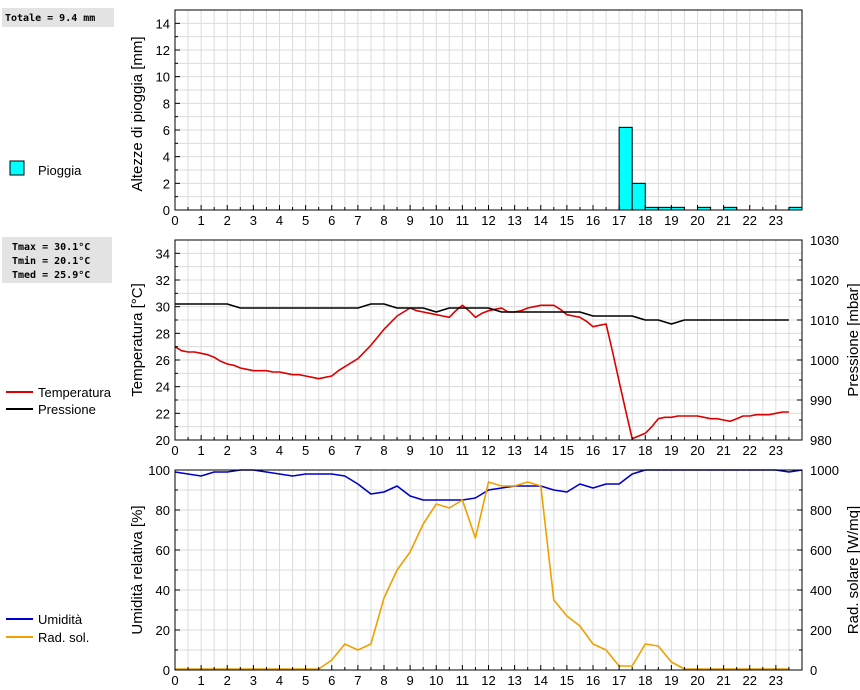  What do you see at coordinates (163, 307) in the screenshot?
I see `y-tick-label: 30` at bounding box center [163, 307].